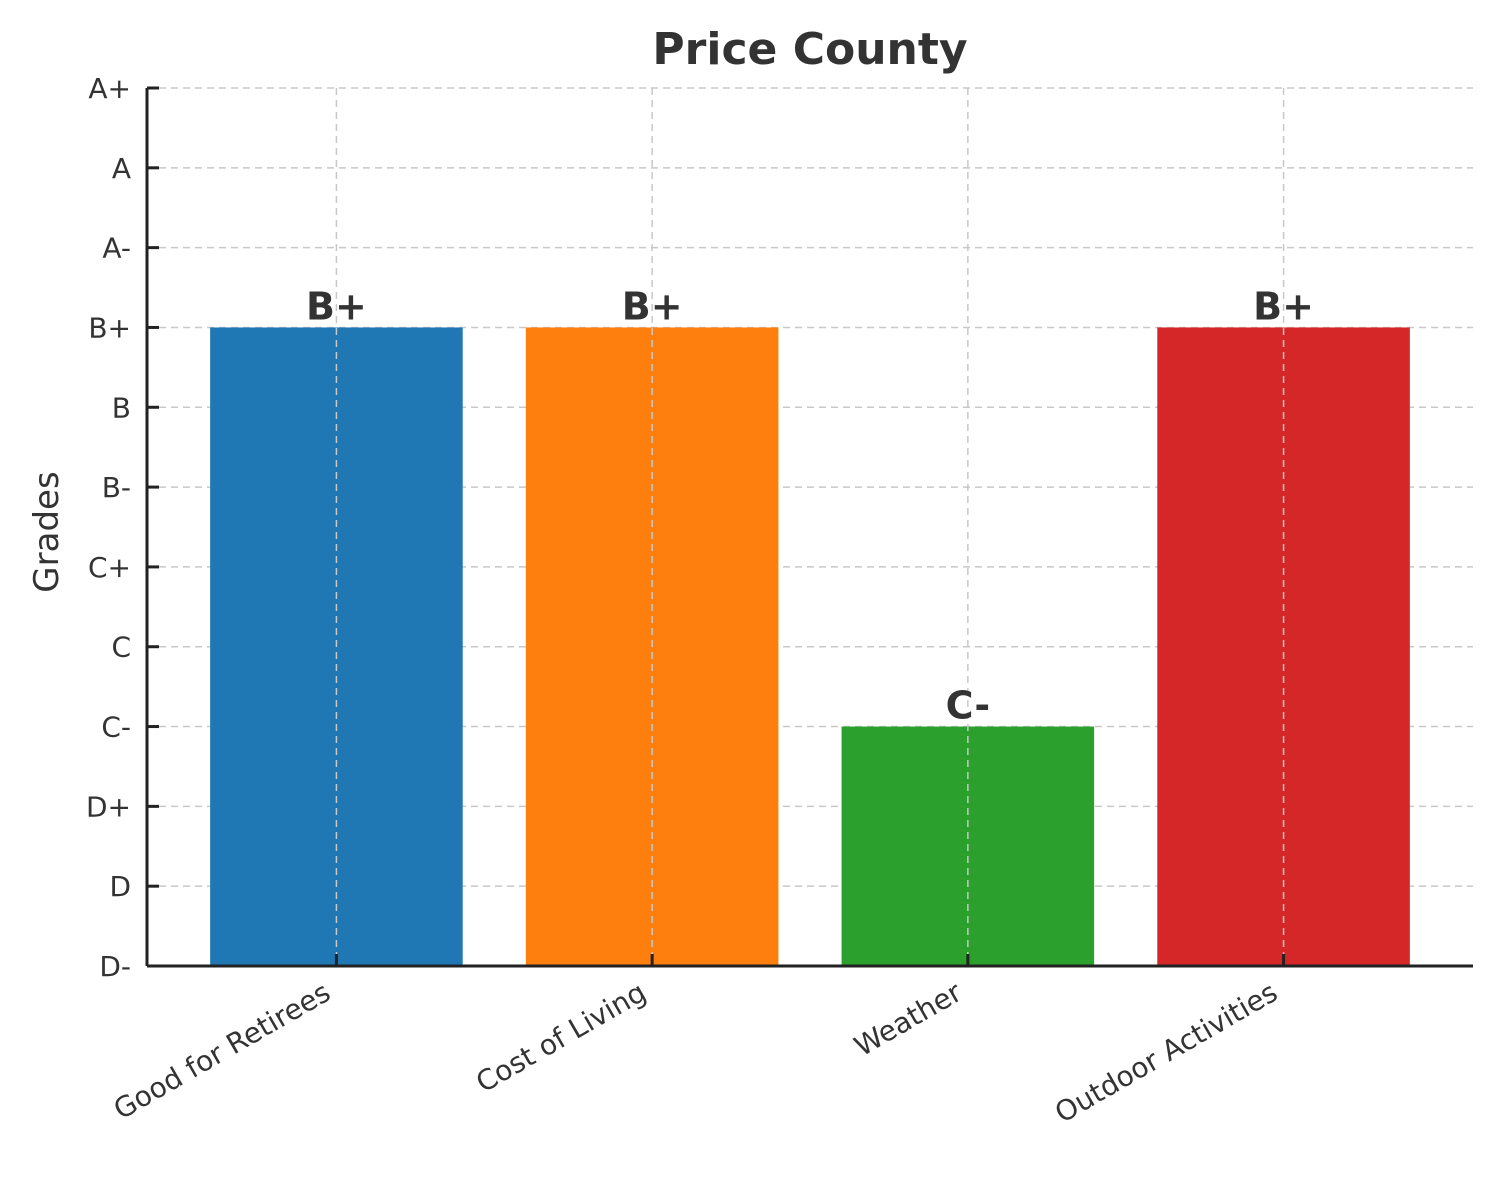  I want to click on x-tick-label: Outdoor Activities, so click(1166, 1052).